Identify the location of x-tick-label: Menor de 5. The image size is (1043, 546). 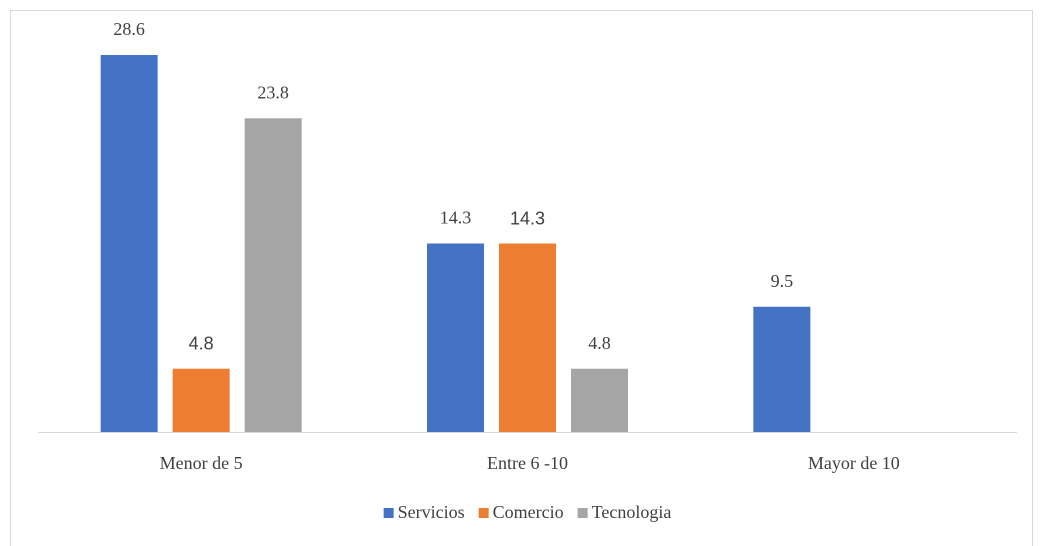
(201, 463).